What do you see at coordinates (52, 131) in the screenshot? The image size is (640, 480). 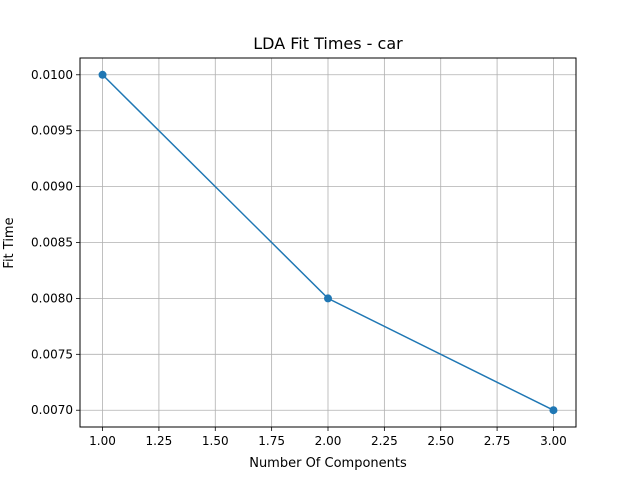 I see `y-tick-label: 0.0095` at bounding box center [52, 131].